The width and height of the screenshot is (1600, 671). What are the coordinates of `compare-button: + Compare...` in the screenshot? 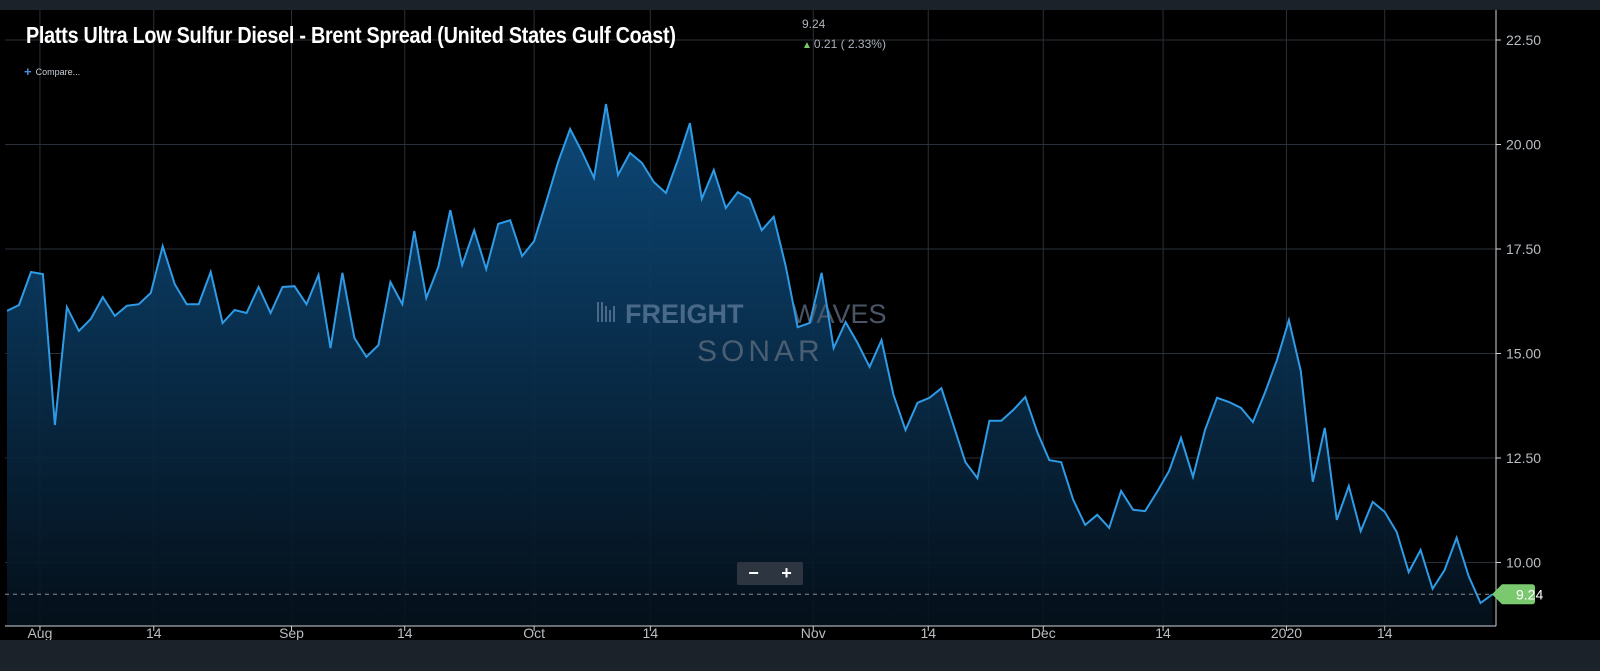 It's located at (52, 71).